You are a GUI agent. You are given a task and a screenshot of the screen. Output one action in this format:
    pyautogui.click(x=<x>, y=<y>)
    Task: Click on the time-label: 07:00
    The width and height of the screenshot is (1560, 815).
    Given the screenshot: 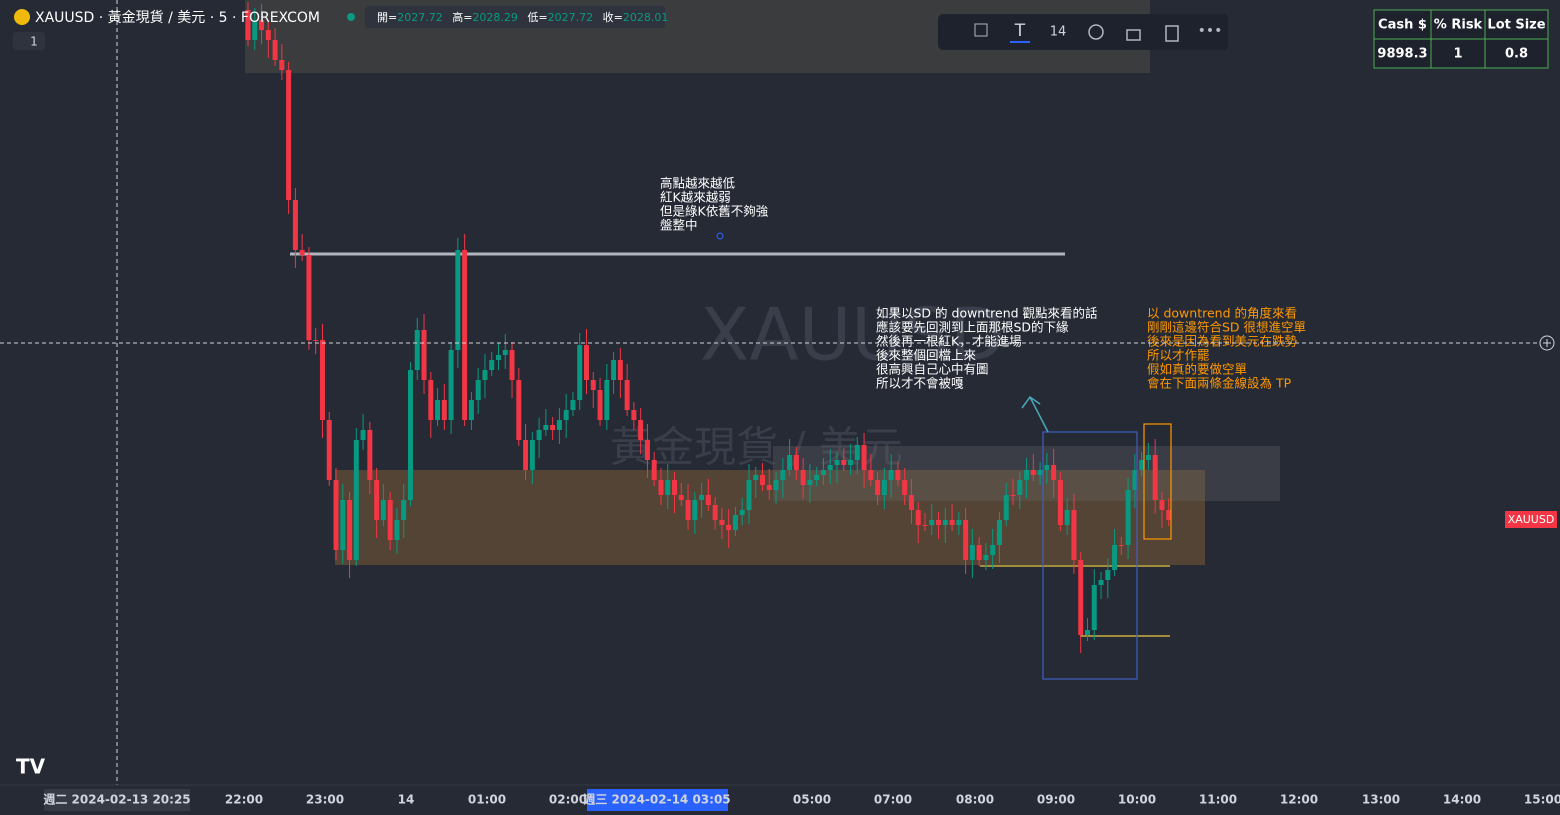 What is the action you would take?
    pyautogui.click(x=893, y=800)
    